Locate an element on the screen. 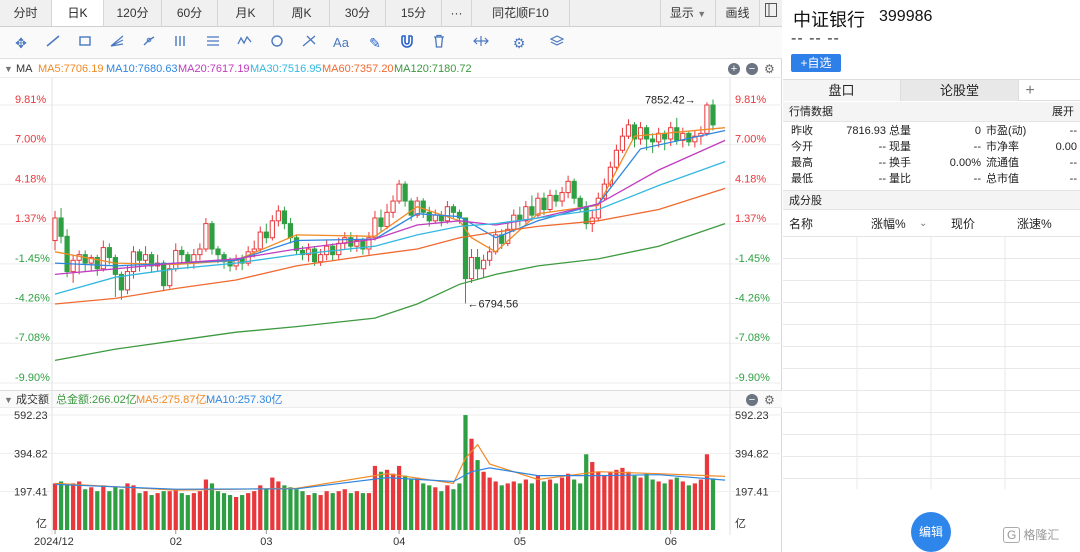 The height and width of the screenshot is (552, 1080). ma120-legend: MA120:7180.72 is located at coordinates (433, 69).